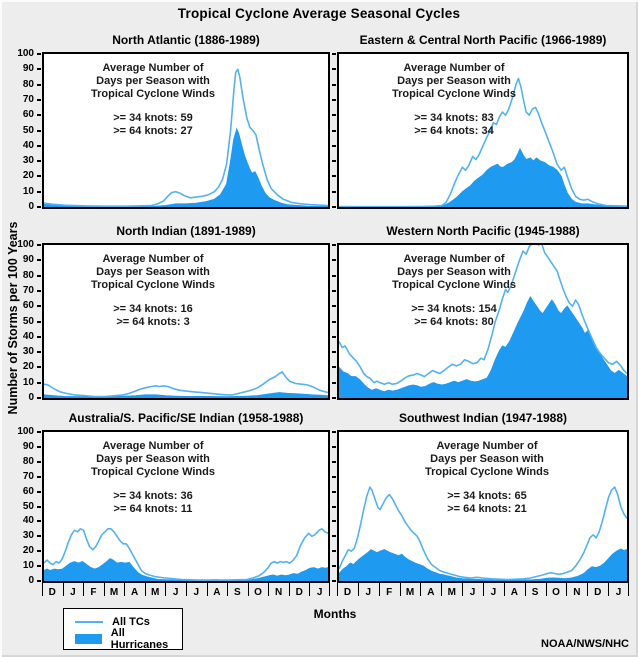 The width and height of the screenshot is (638, 657). What do you see at coordinates (483, 347) in the screenshot?
I see `hurricanes-area-western-north-pacific` at bounding box center [483, 347].